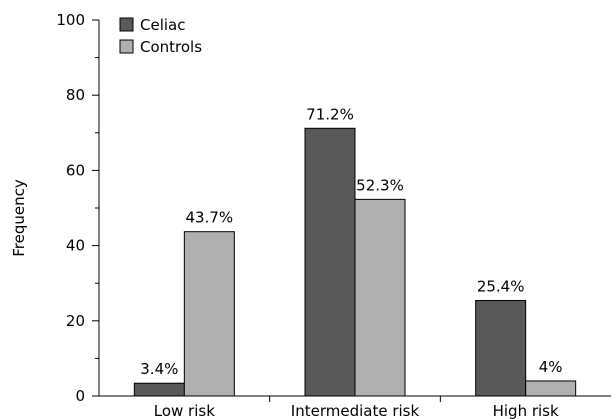  What do you see at coordinates (551, 367) in the screenshot?
I see `data-label: 4%` at bounding box center [551, 367].